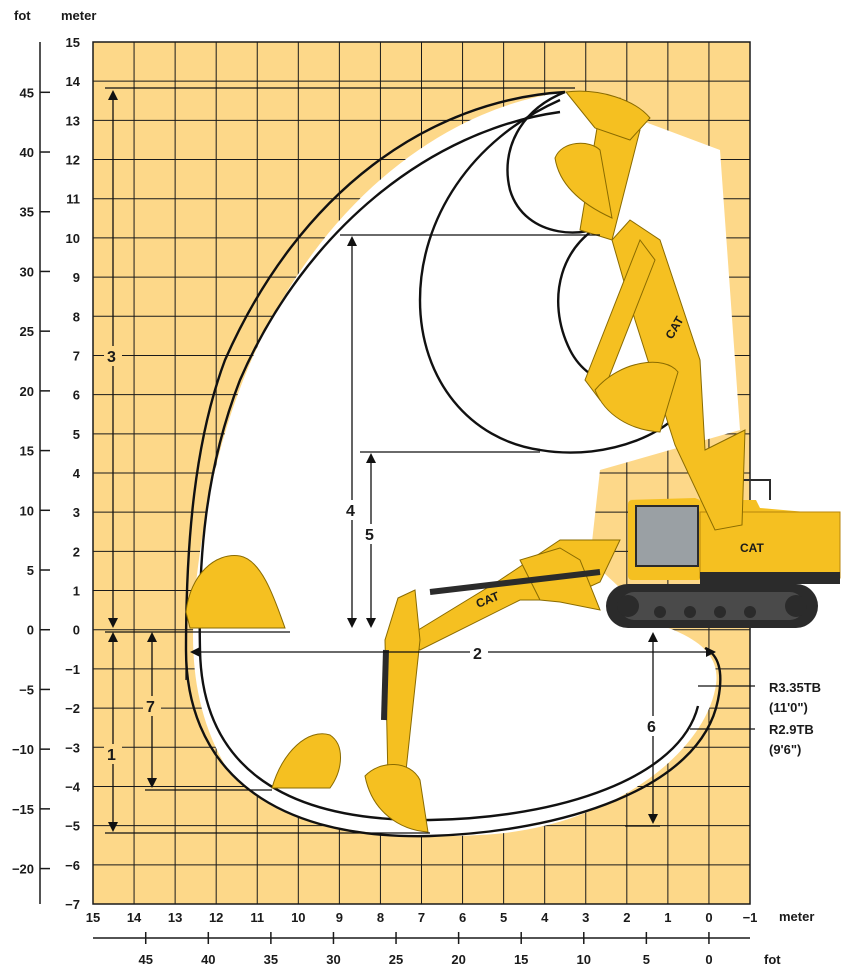  I want to click on y-feet-tick-label: 25, so click(27, 331).